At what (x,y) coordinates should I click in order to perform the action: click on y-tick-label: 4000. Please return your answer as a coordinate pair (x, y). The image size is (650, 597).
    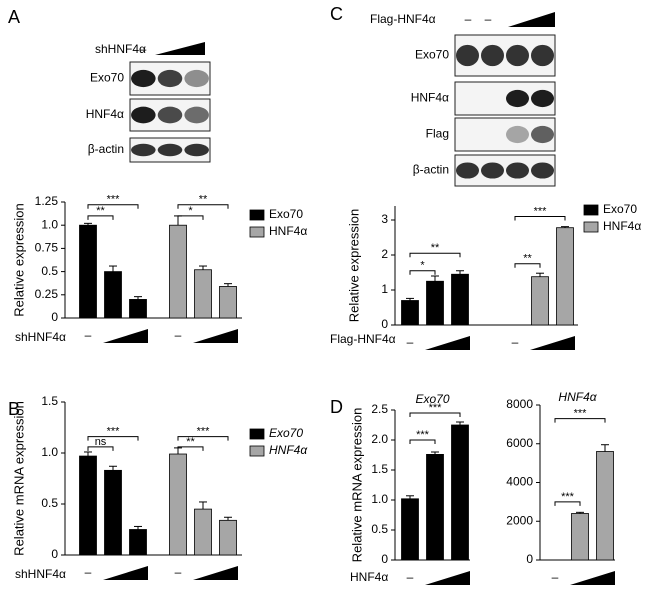
    Looking at the image, I should click on (519, 482).